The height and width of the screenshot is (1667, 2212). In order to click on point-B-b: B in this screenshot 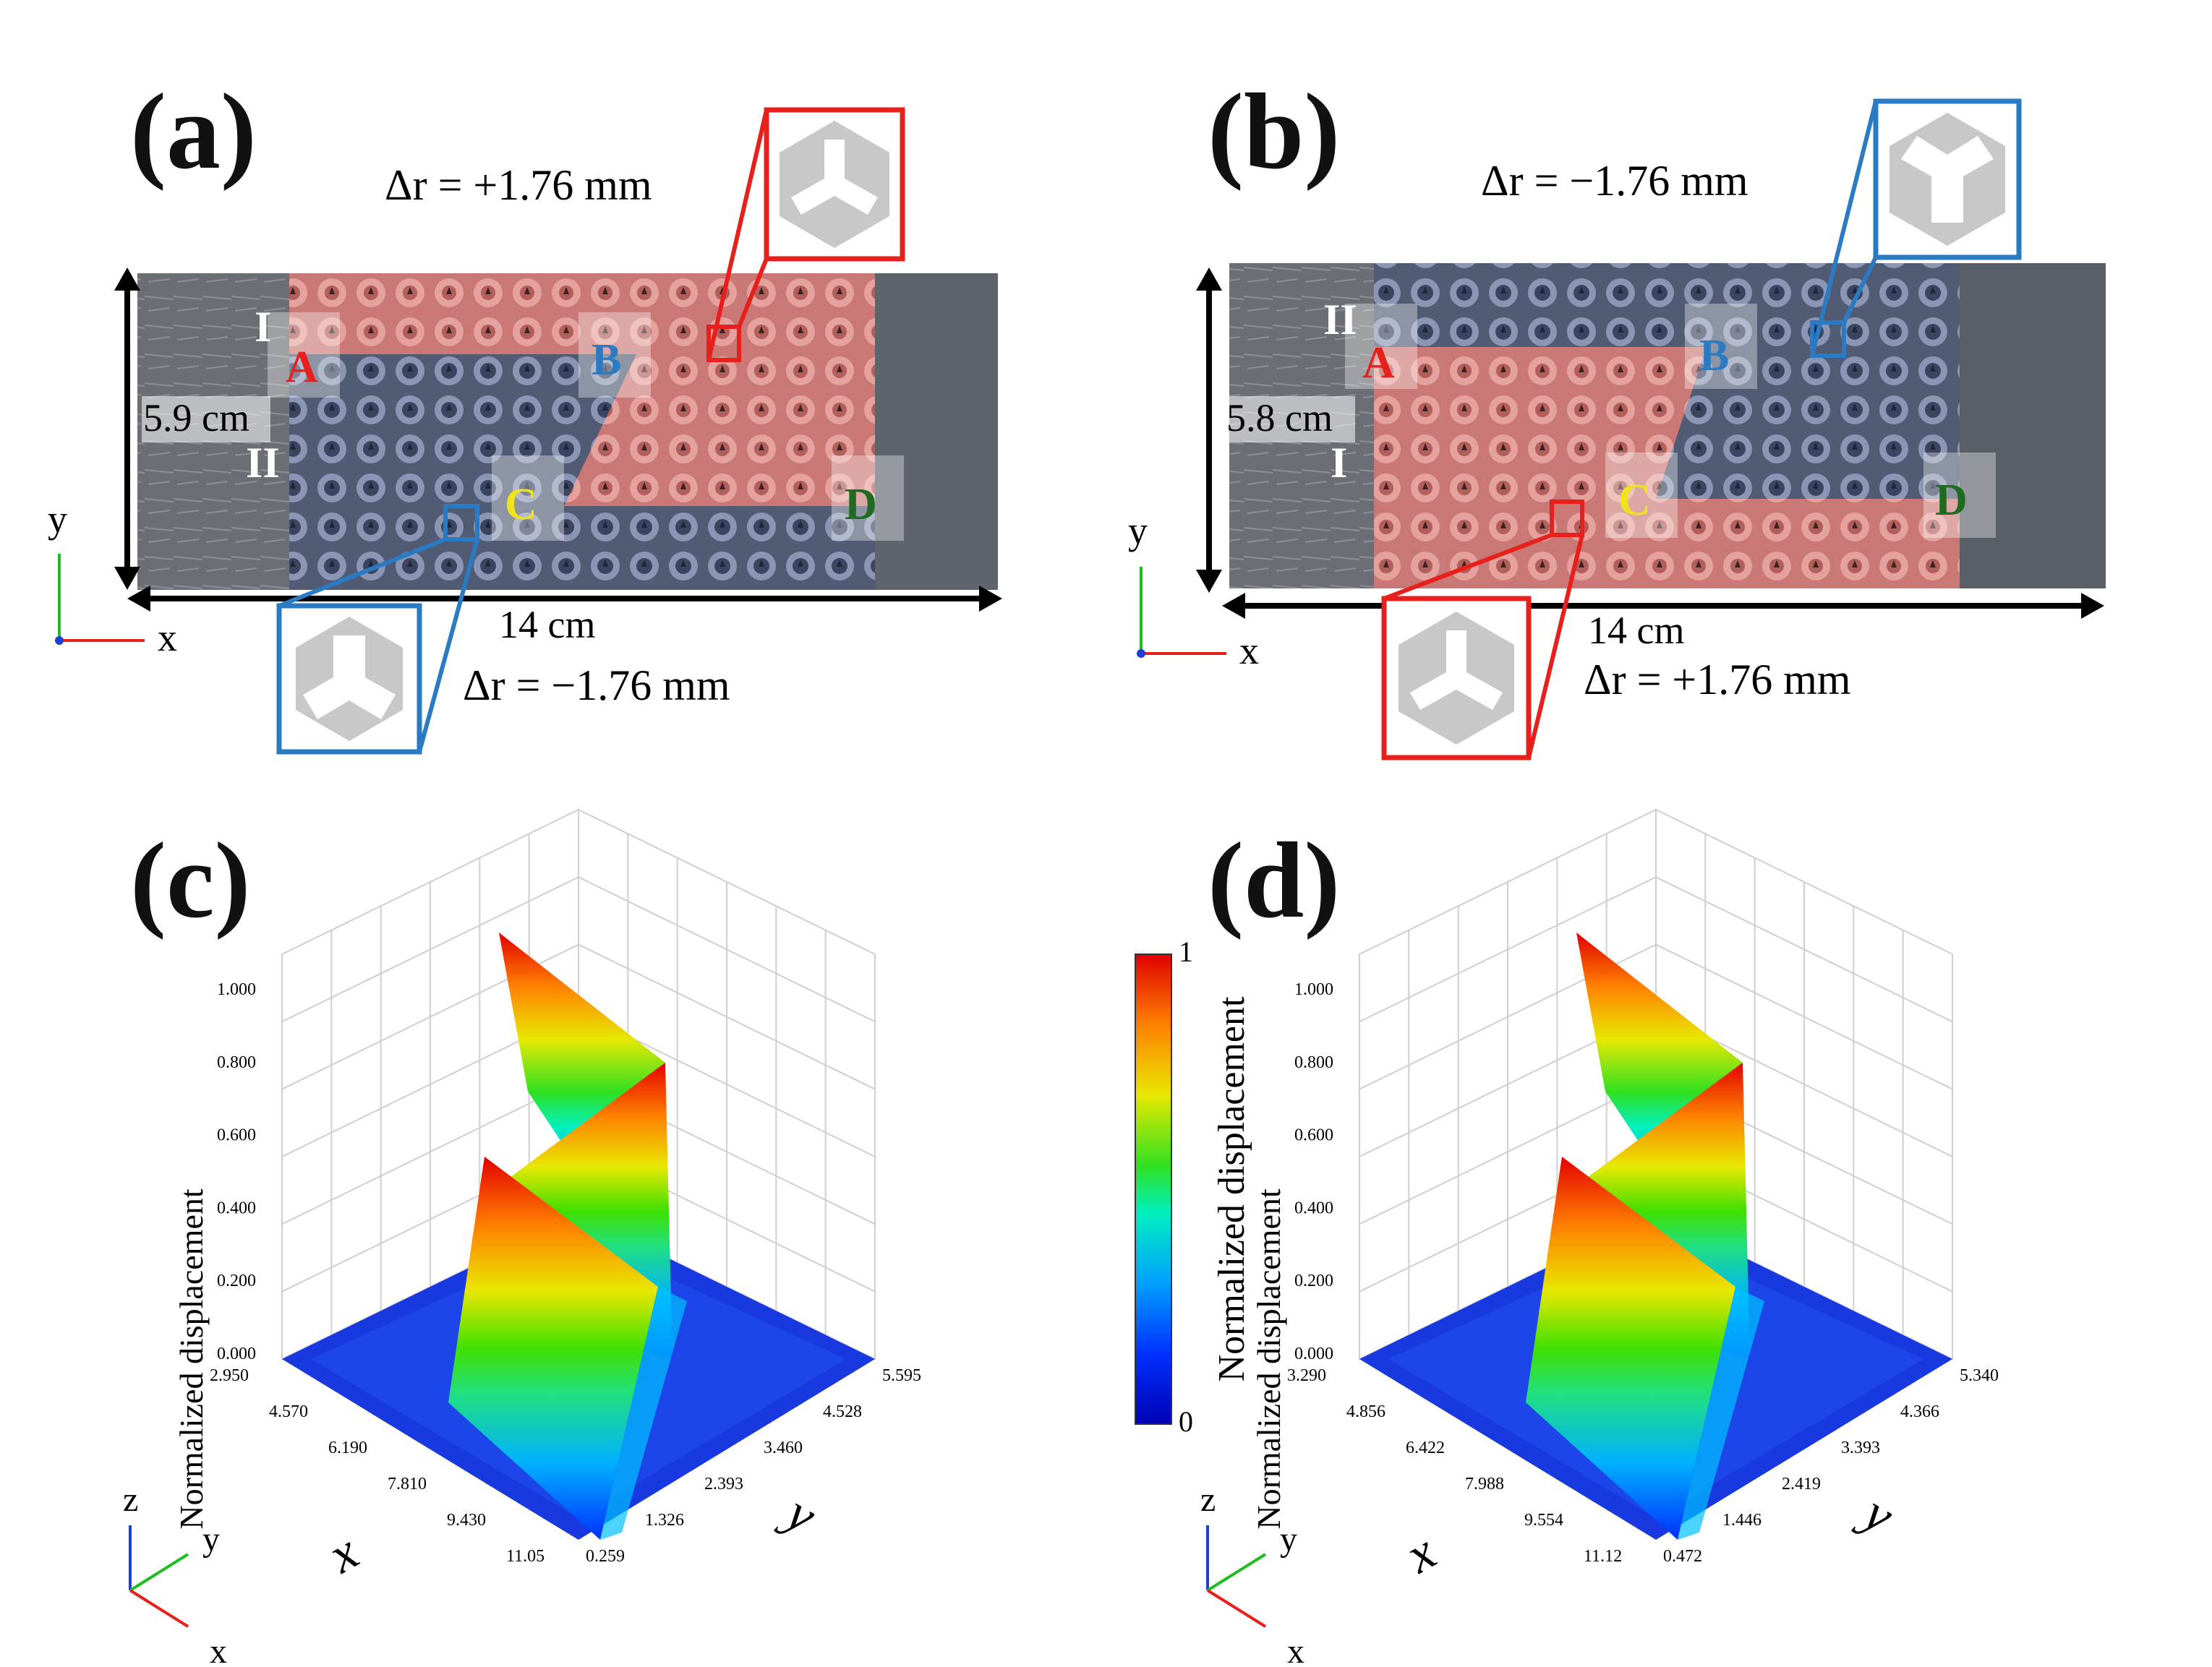, I will do `click(1714, 355)`.